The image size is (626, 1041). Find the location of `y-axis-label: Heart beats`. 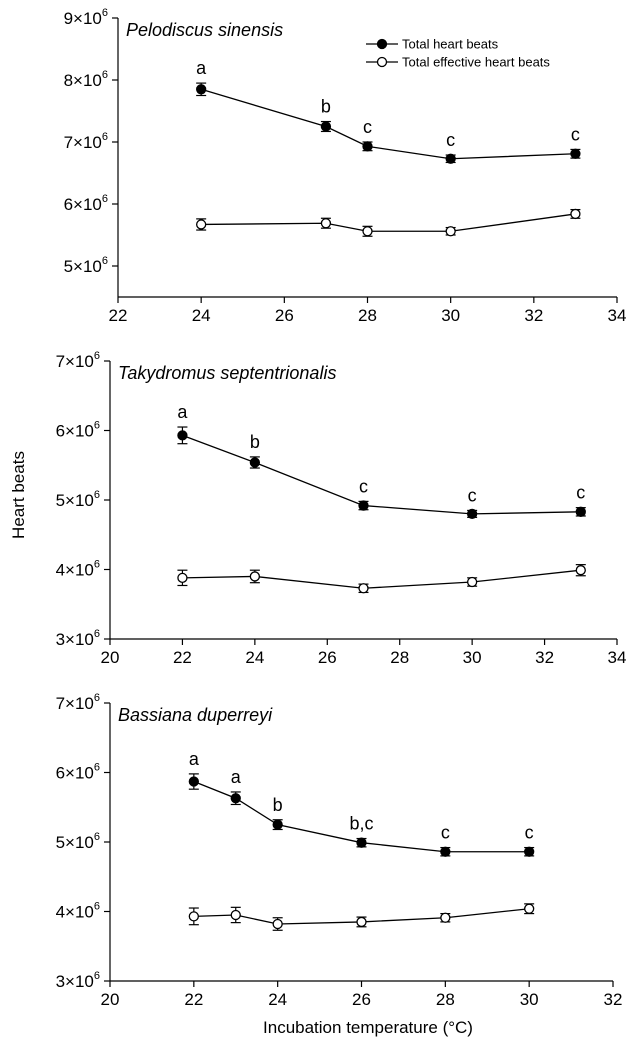

y-axis-label: Heart beats is located at coordinates (18, 495).